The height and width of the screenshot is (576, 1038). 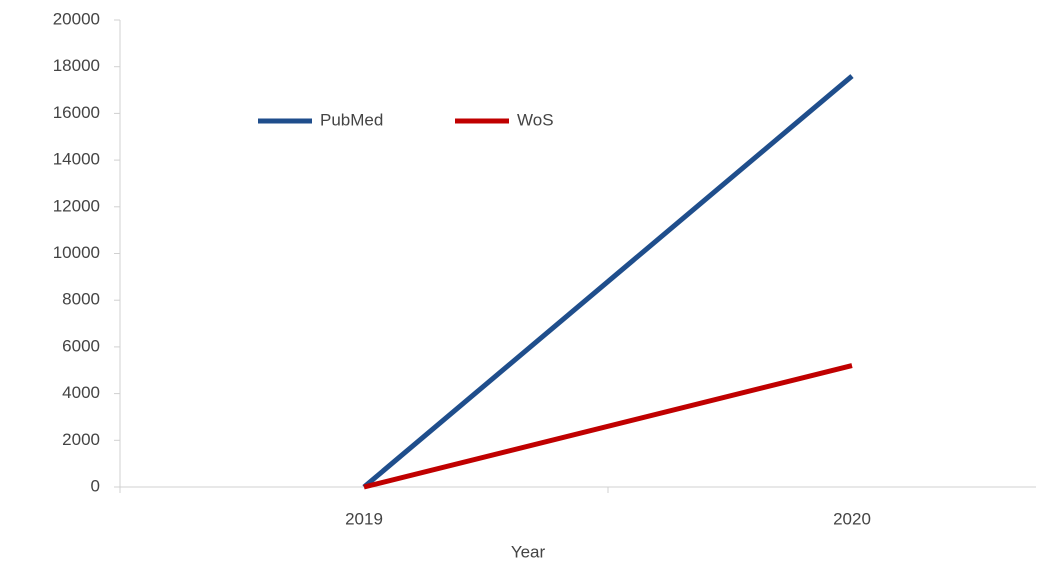 I want to click on y-tick-label: 12000, so click(x=76, y=205).